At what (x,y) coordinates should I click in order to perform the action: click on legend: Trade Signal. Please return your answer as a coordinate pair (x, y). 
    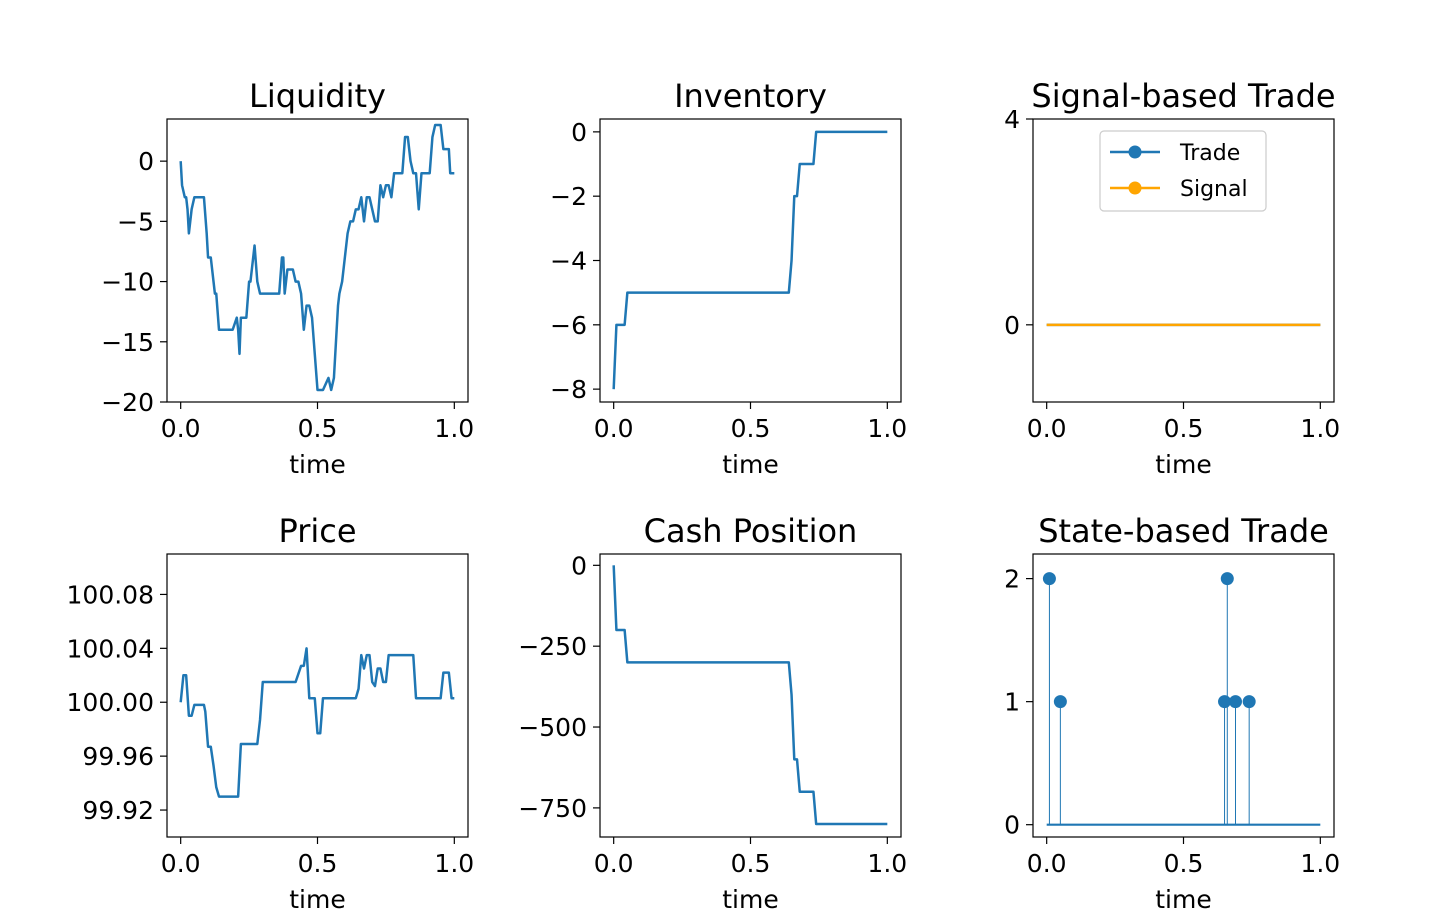
    Looking at the image, I should click on (1183, 171).